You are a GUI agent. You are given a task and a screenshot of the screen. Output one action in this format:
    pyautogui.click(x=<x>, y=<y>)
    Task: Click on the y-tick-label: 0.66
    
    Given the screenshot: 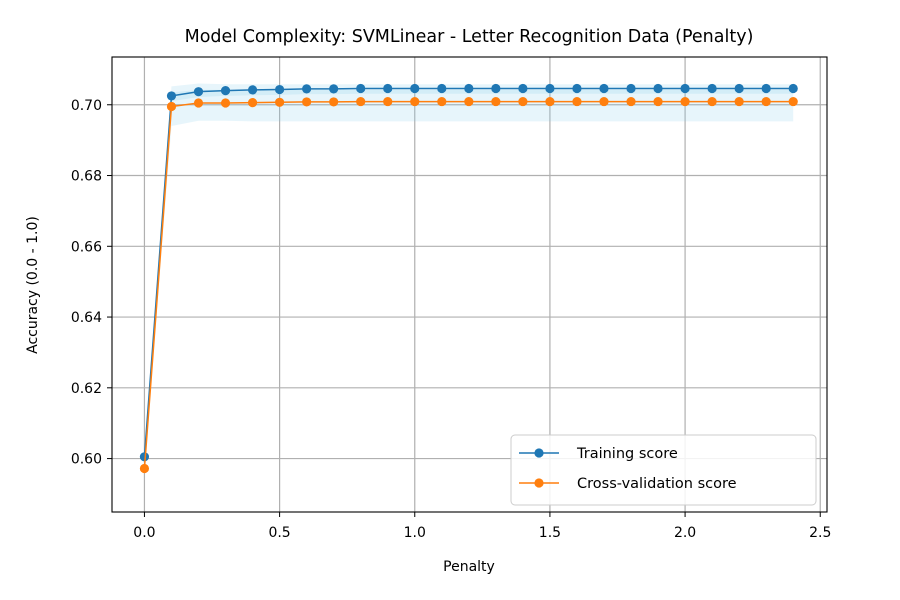 What is the action you would take?
    pyautogui.click(x=86, y=247)
    